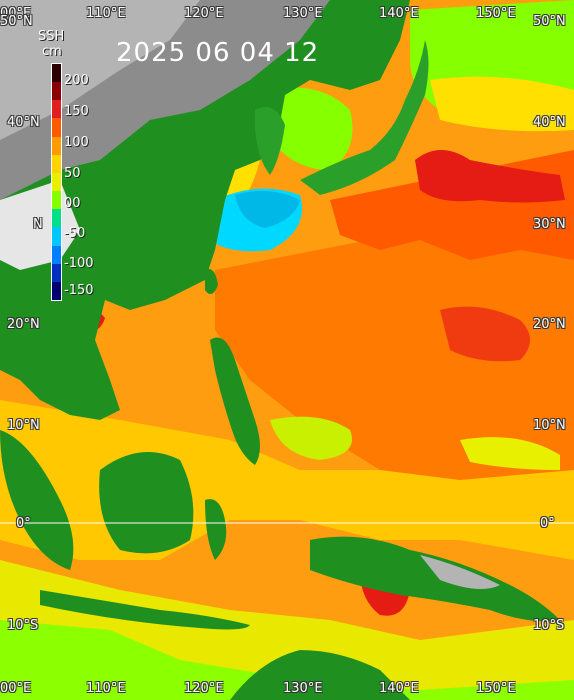 This screenshot has width=574, height=700. Describe the element at coordinates (204, 688) in the screenshot. I see `lon-label-bottom: 120°E` at that location.